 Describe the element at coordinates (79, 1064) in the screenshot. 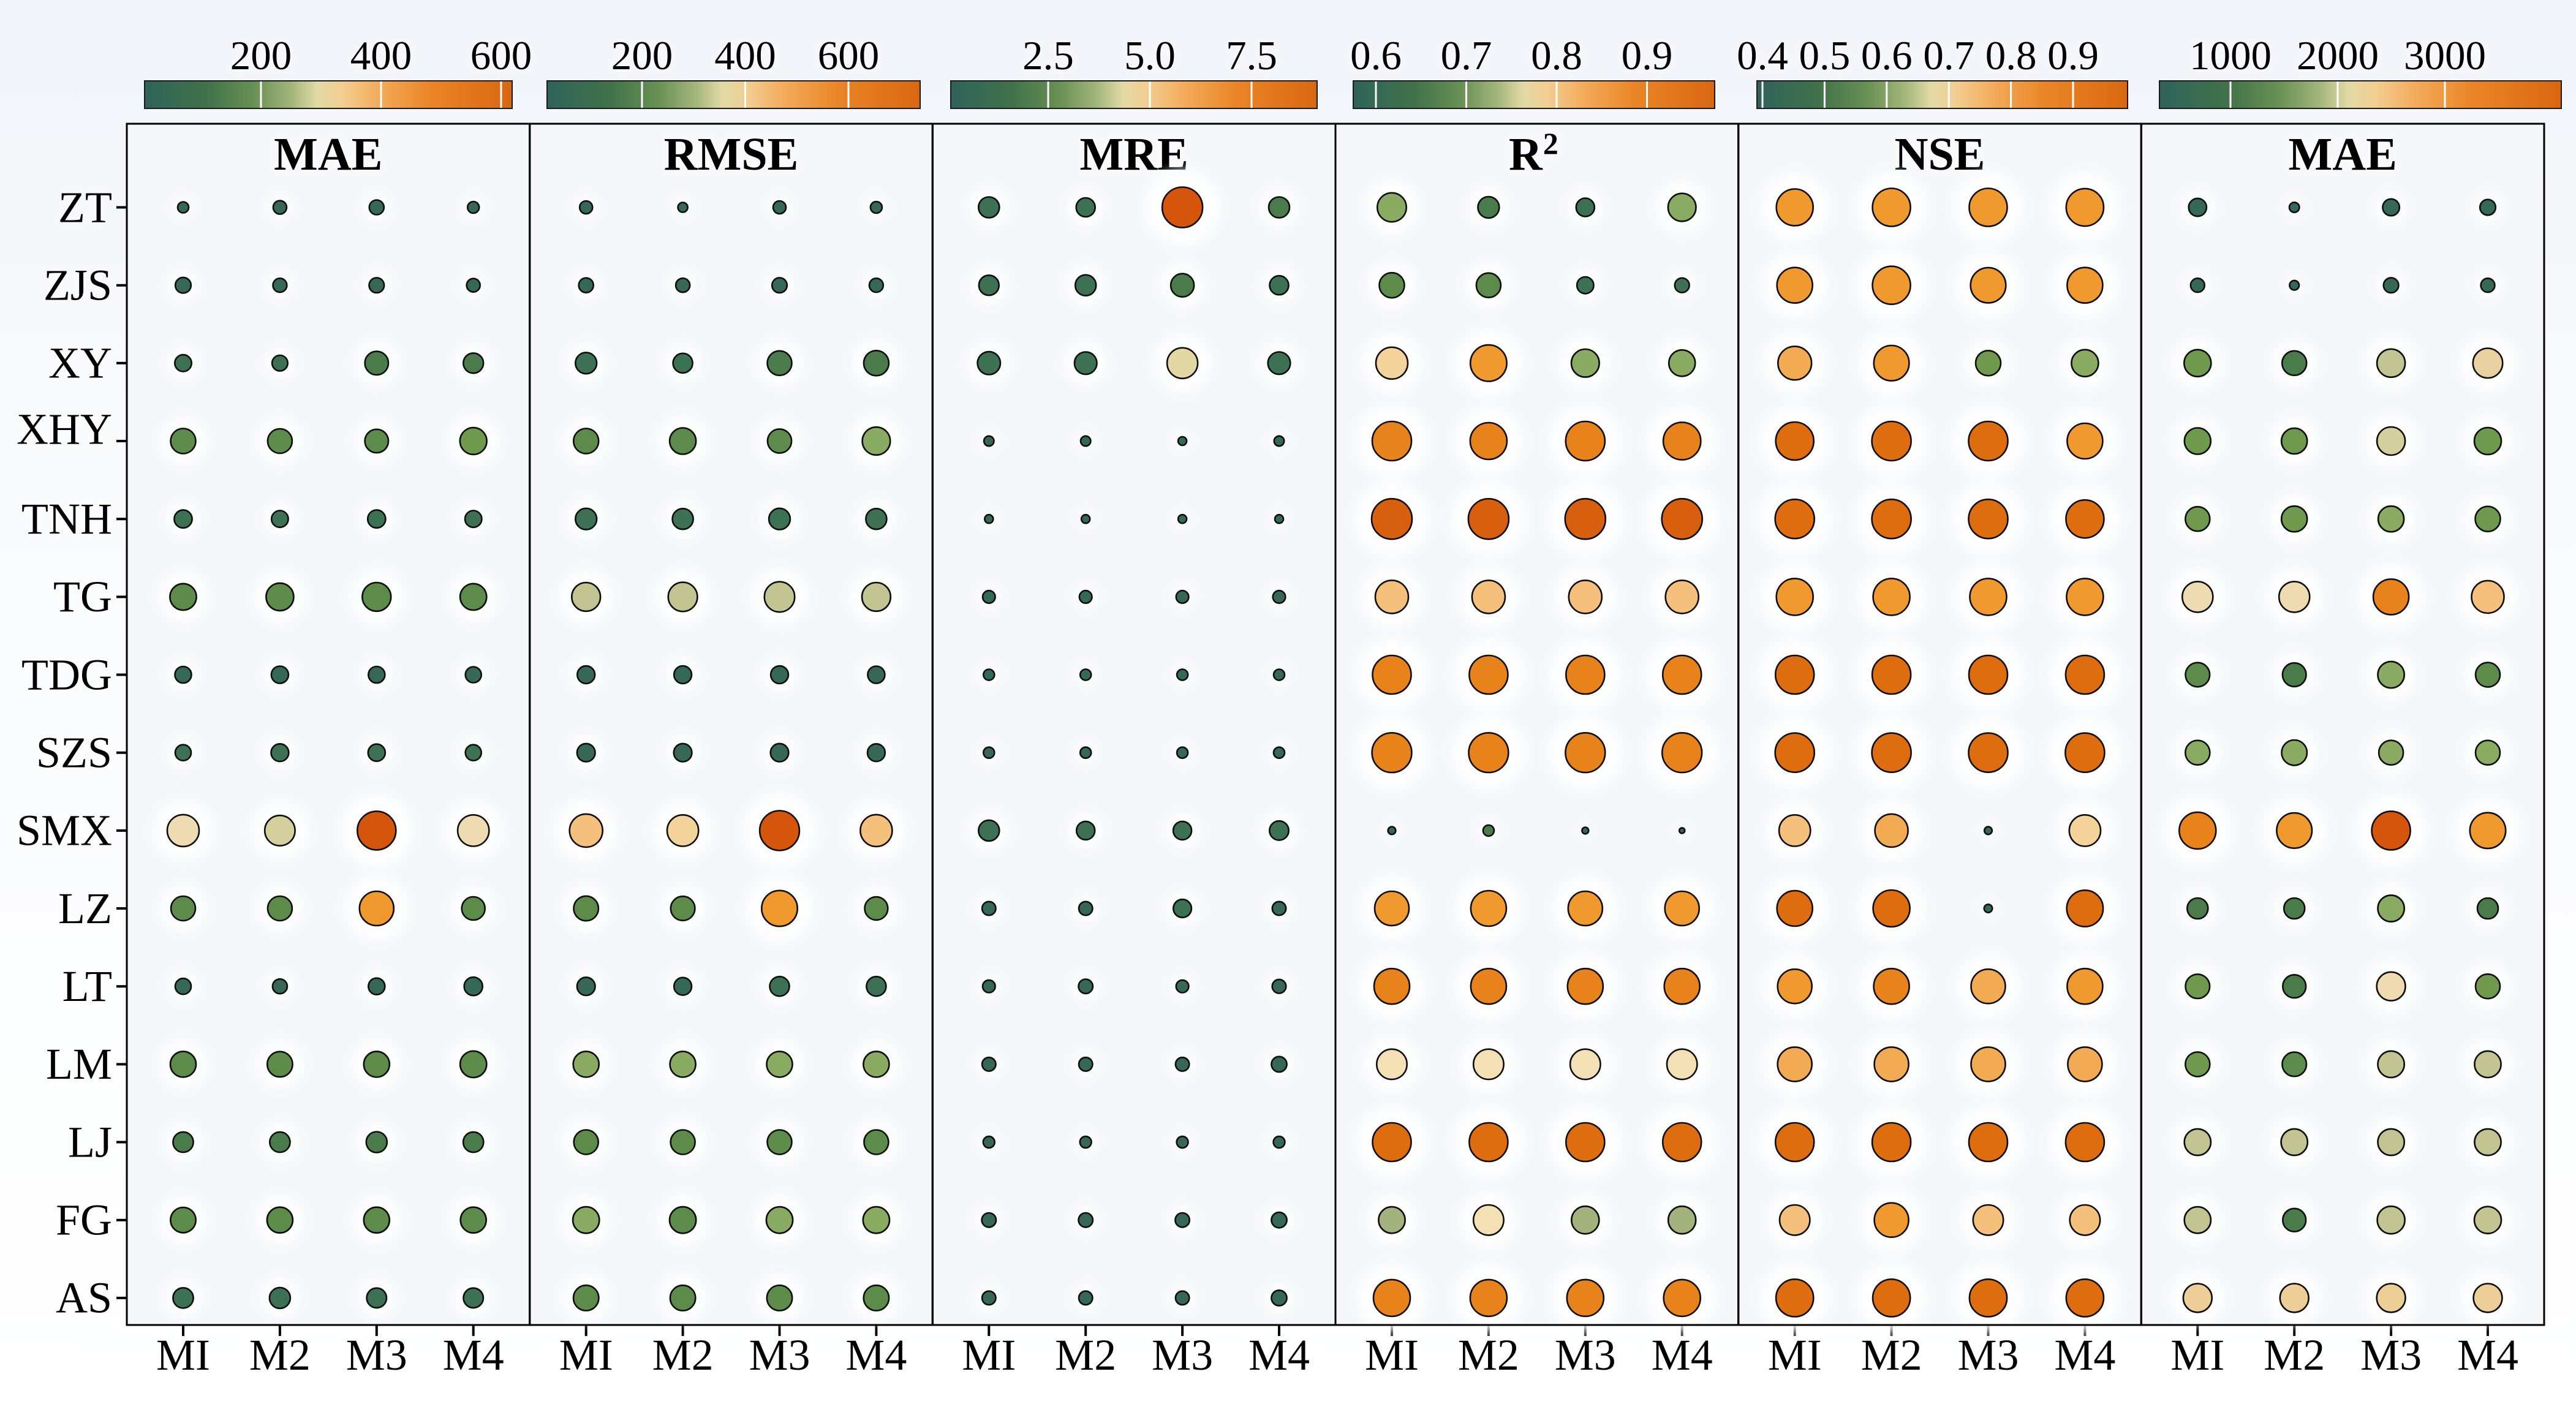

I see `svg-text: LM` at that location.